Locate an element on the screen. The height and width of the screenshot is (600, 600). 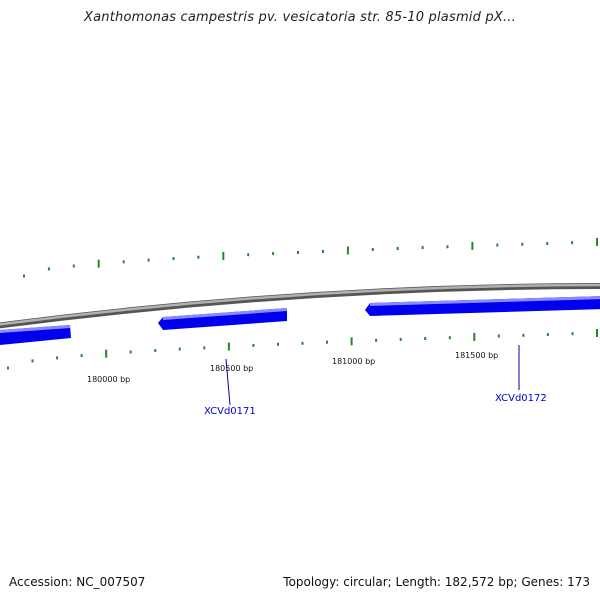
gene-label-xcvd0171: XCVd0171 is located at coordinates (230, 411).